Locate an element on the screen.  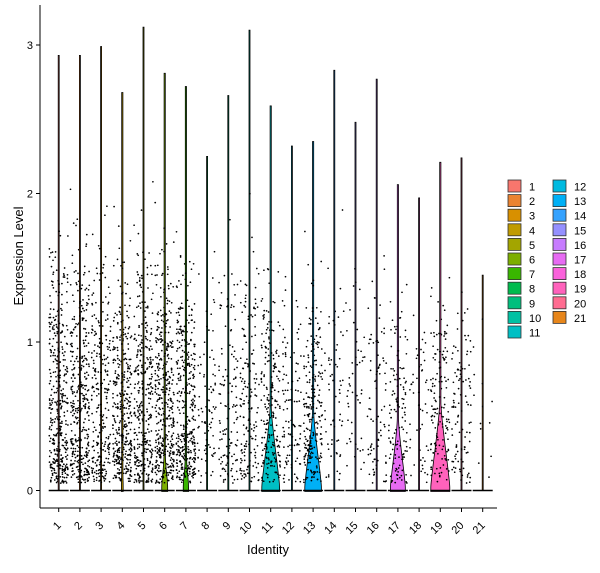
legend-label: 11 is located at coordinates (534, 334).